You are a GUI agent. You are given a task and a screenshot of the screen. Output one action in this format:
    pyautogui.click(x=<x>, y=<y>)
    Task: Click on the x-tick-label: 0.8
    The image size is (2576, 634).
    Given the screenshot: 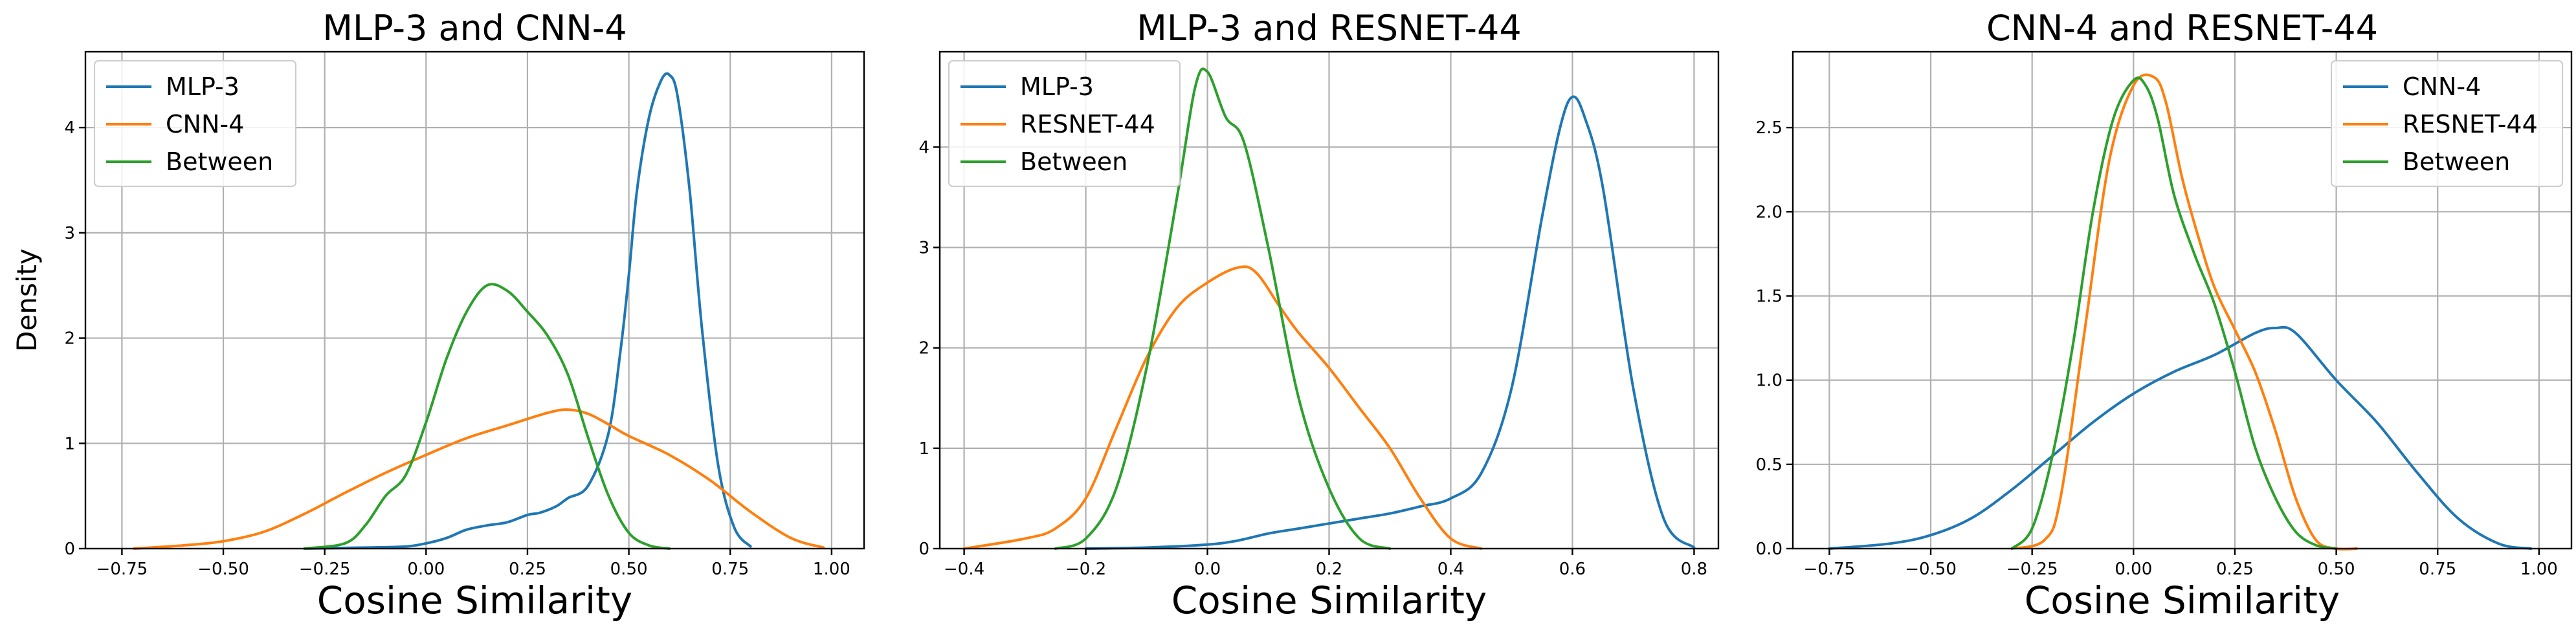 What is the action you would take?
    pyautogui.click(x=1694, y=569)
    